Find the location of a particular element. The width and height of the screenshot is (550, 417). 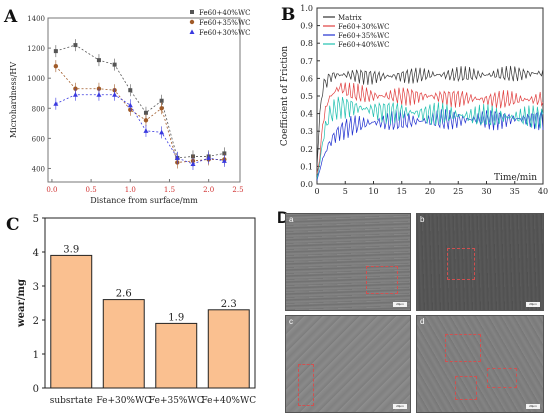

y-axis-label: wear/mg is located at coordinates (21, 303).